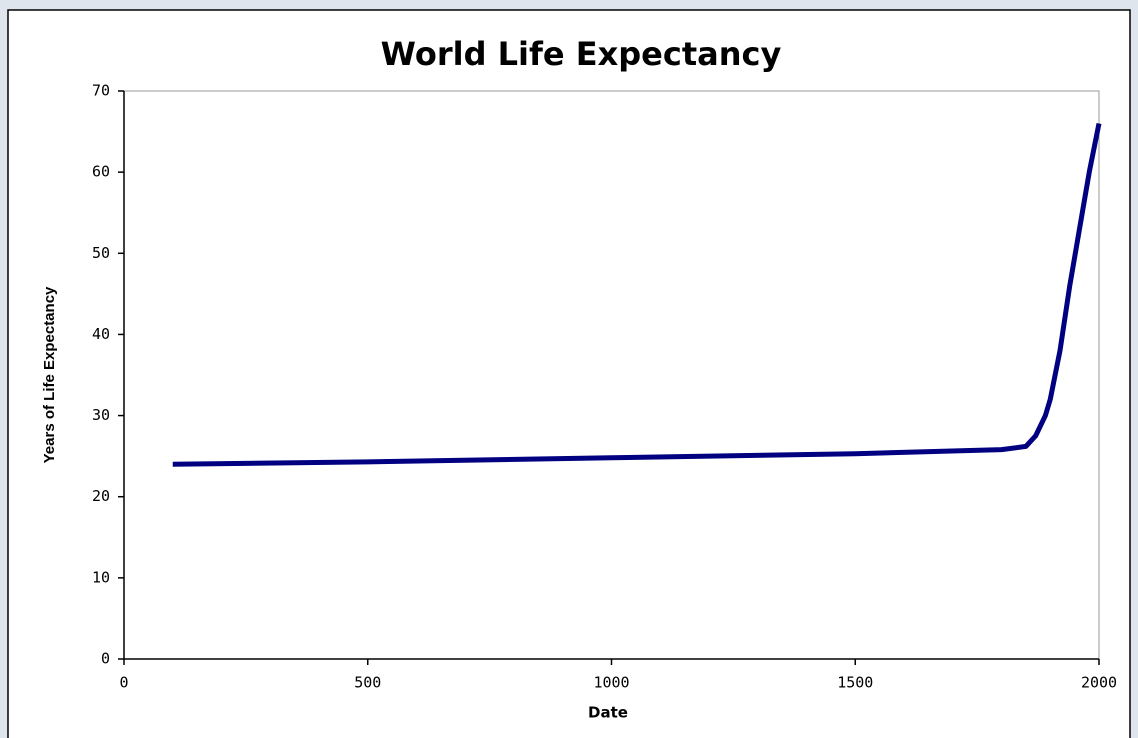  Describe the element at coordinates (49, 374) in the screenshot. I see `y-axis-label: Years of Life Expectancy` at that location.